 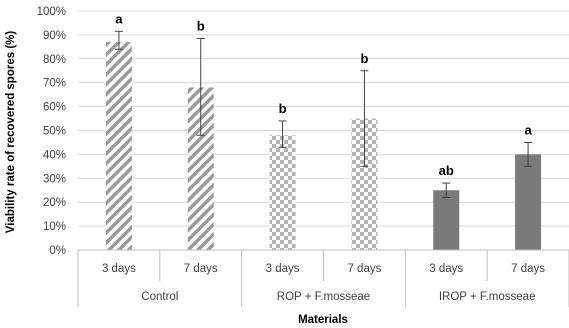 What do you see at coordinates (57, 251) in the screenshot?
I see `y-tick-label: 0%` at bounding box center [57, 251].